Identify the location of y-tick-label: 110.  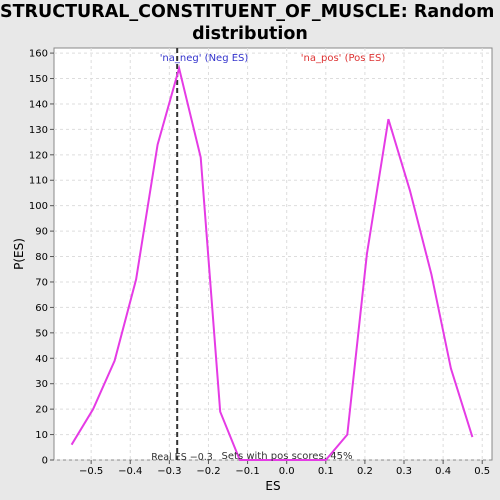
(38, 181).